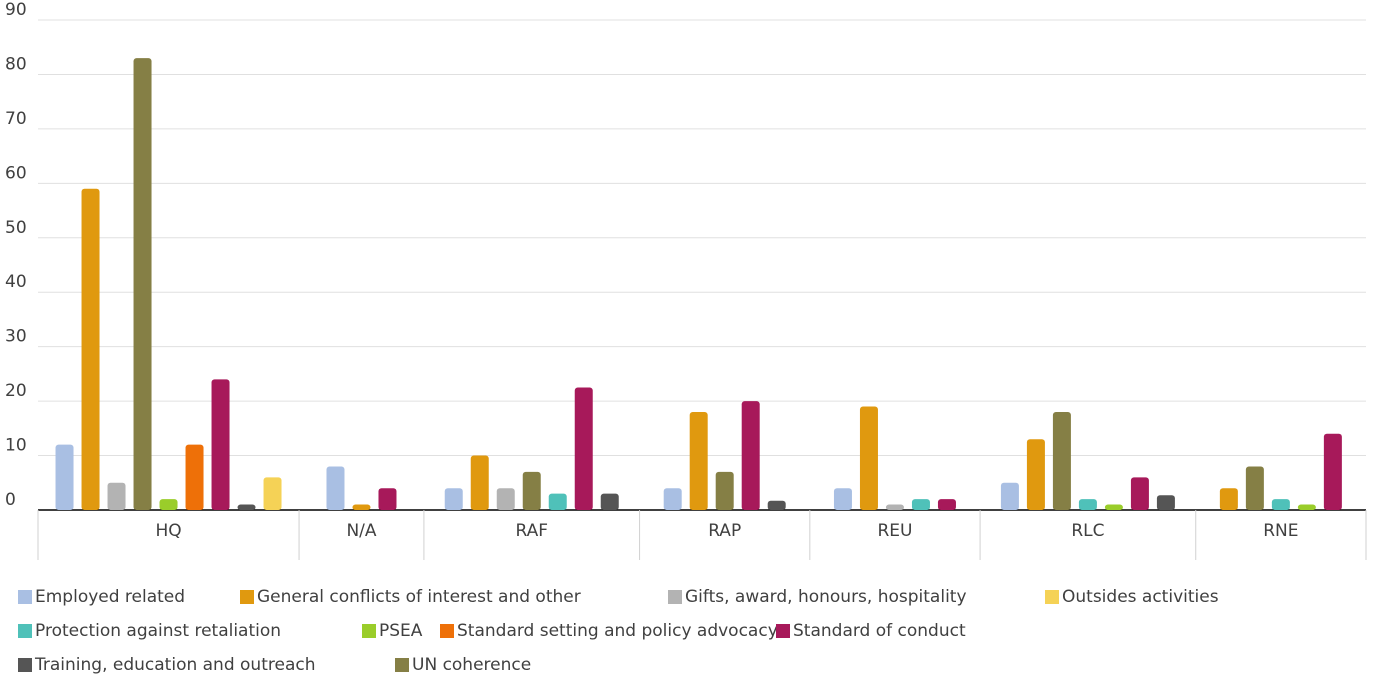 The width and height of the screenshot is (1383, 677). What do you see at coordinates (16, 337) in the screenshot?
I see `y-tick-label: 30` at bounding box center [16, 337].